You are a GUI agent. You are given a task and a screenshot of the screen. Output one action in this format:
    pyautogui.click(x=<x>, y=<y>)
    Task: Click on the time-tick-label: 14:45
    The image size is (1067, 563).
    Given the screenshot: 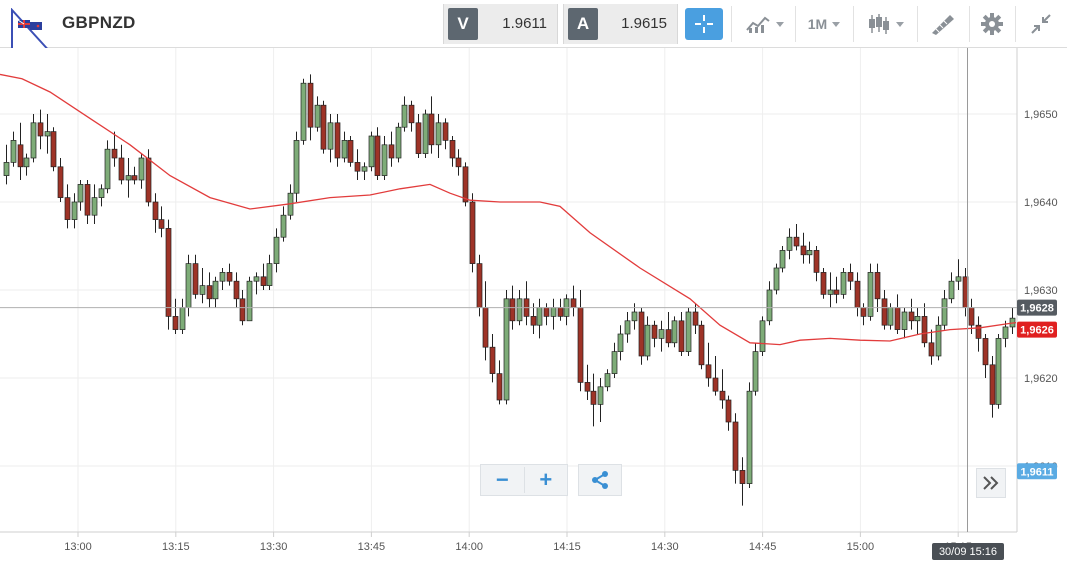 What is the action you would take?
    pyautogui.click(x=763, y=547)
    